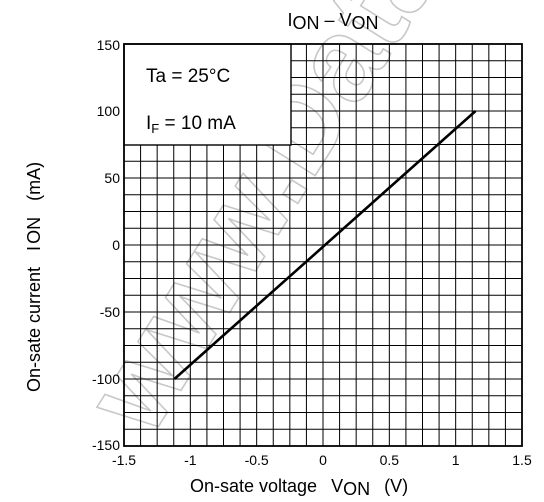 Image resolution: width=544 pixels, height=502 pixels. I want to click on y-label-subscript: ON, so click(34, 230).